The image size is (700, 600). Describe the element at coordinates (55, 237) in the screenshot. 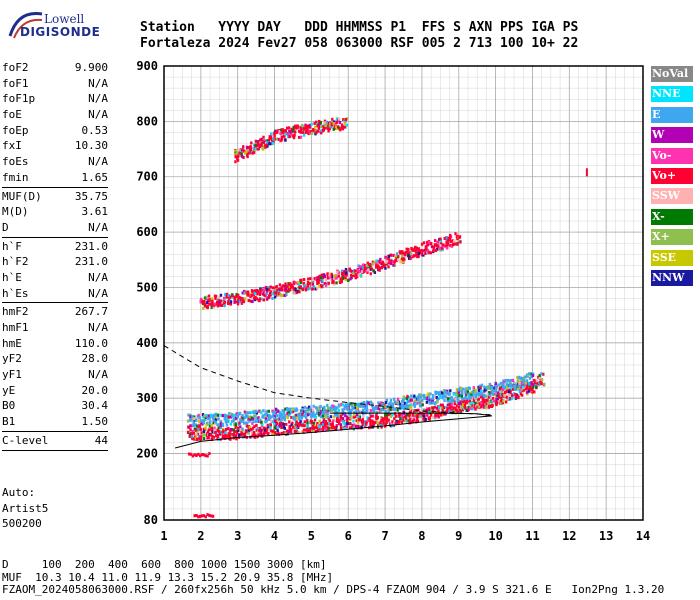

I see `param-separator` at that location.